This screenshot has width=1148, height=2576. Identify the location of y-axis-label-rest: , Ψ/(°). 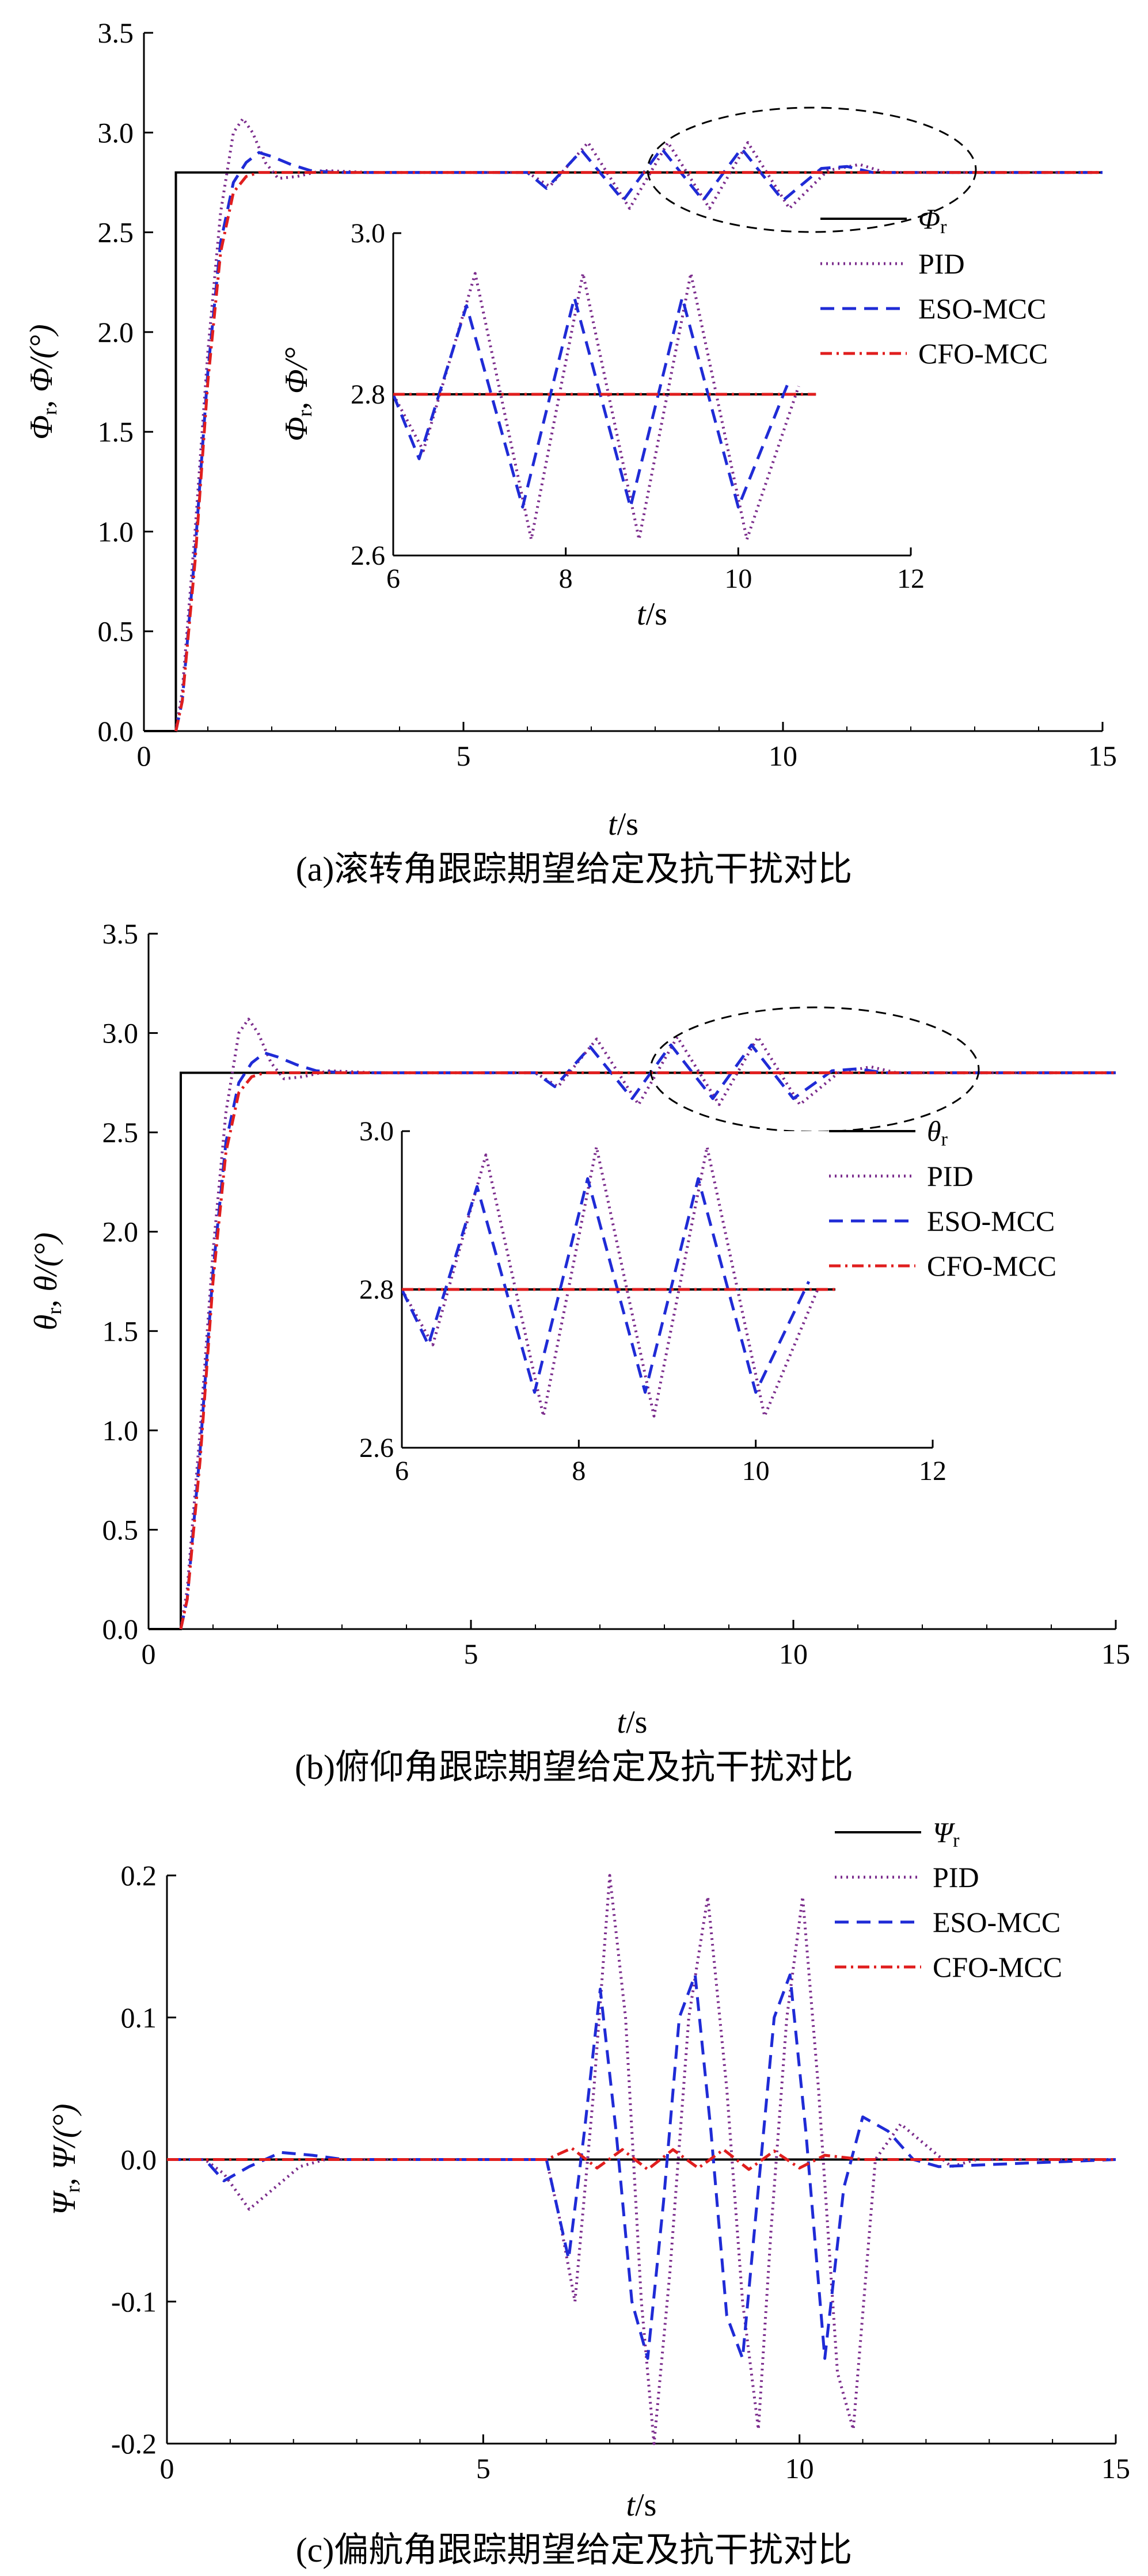
(64, 2145).